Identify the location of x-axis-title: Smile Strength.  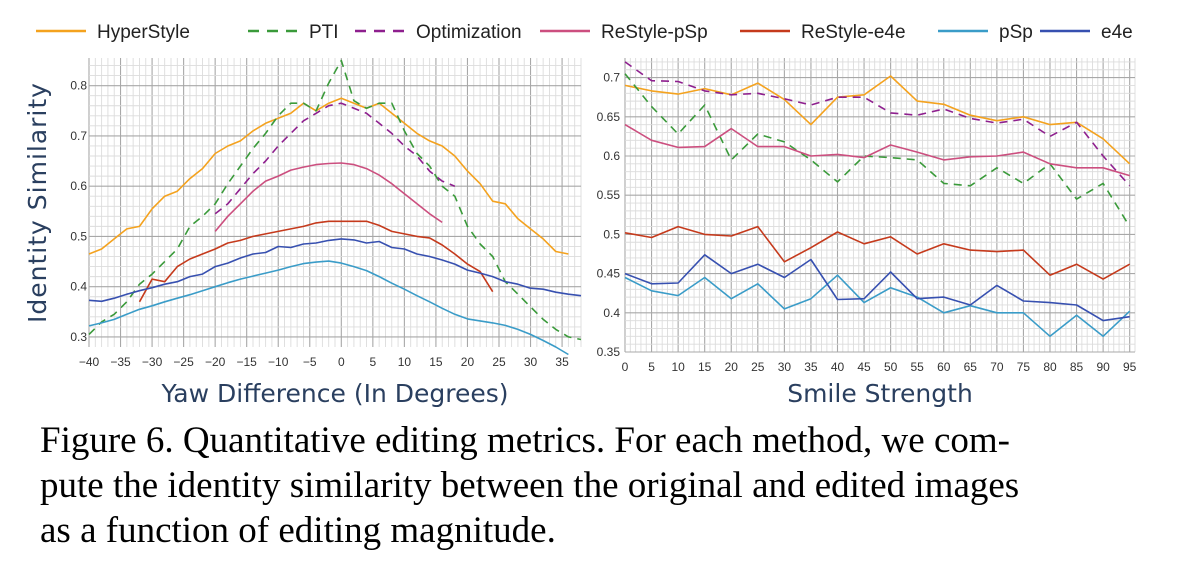
(880, 393).